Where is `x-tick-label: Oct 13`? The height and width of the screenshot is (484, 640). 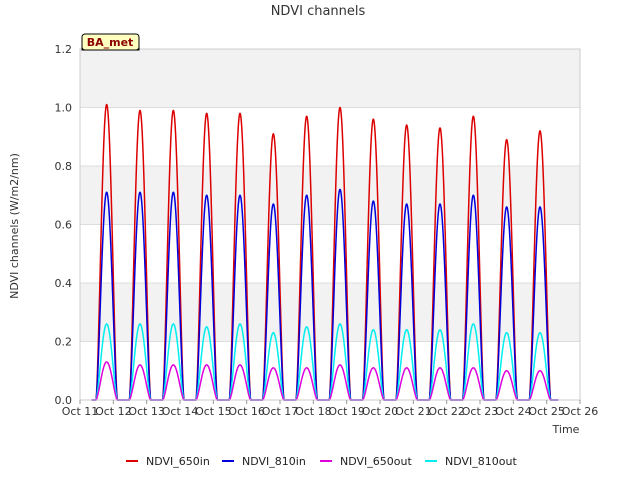
x-tick-label: Oct 13 is located at coordinates (146, 411).